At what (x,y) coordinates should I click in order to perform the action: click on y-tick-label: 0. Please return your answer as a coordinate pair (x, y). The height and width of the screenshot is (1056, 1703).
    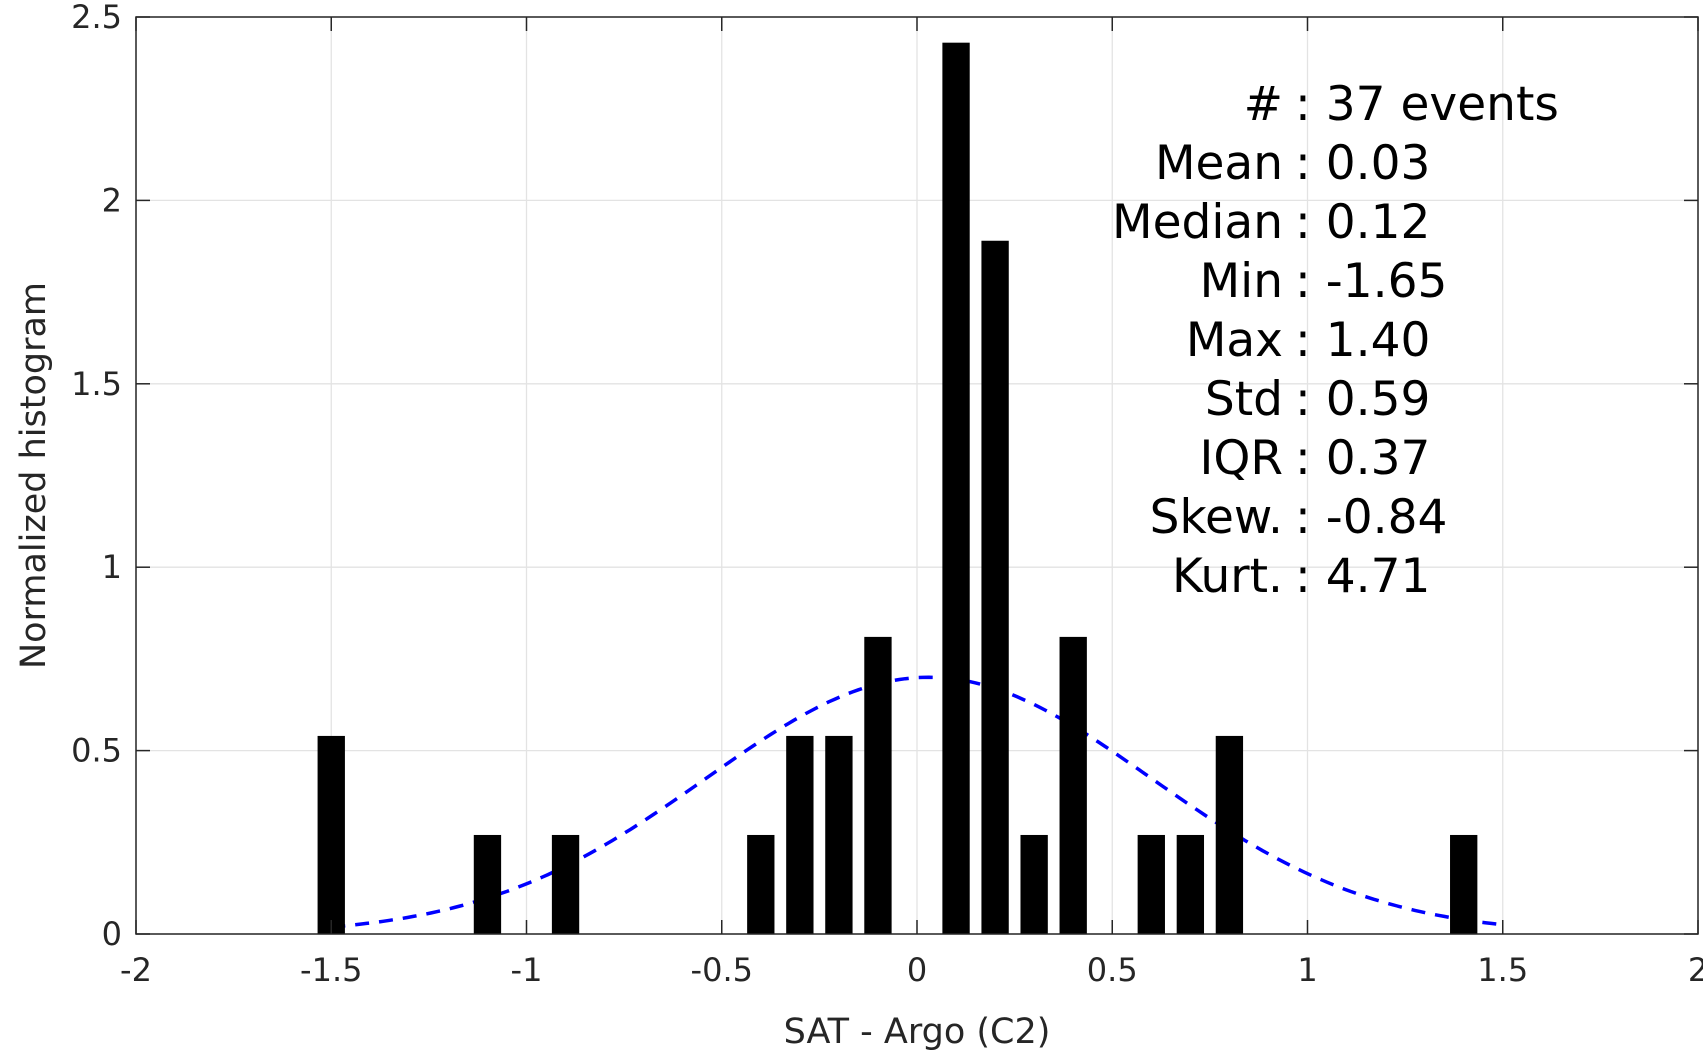
    Looking at the image, I should click on (112, 934).